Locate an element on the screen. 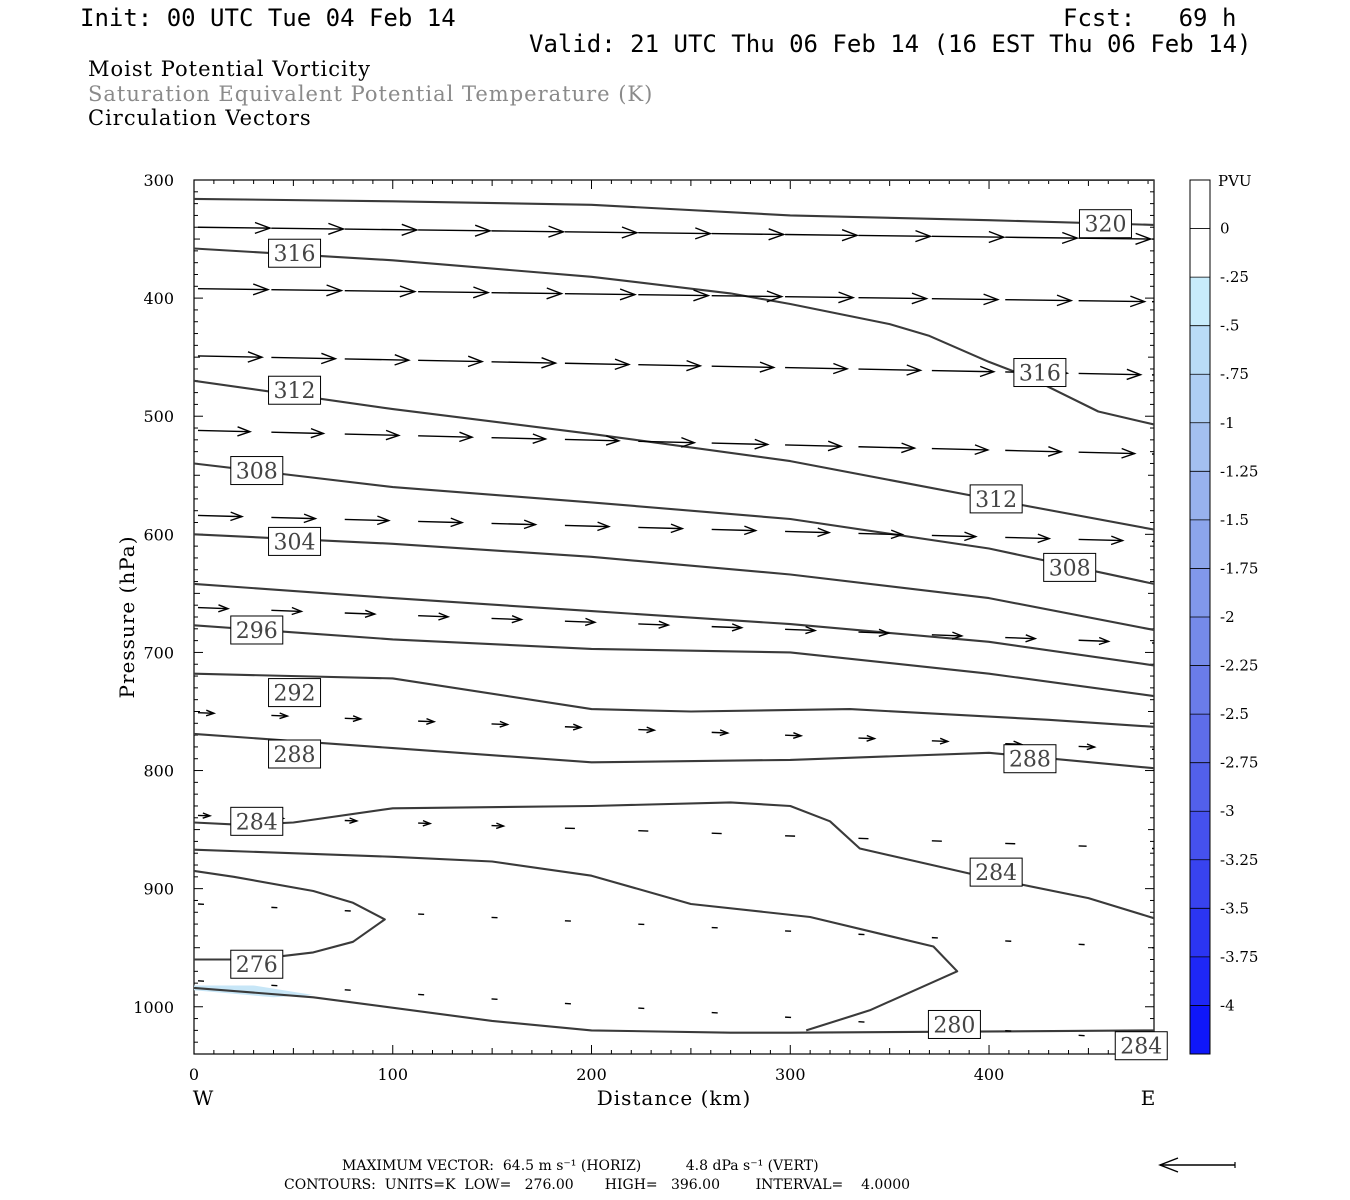  y-tick-label: 1000 is located at coordinates (153, 1007).